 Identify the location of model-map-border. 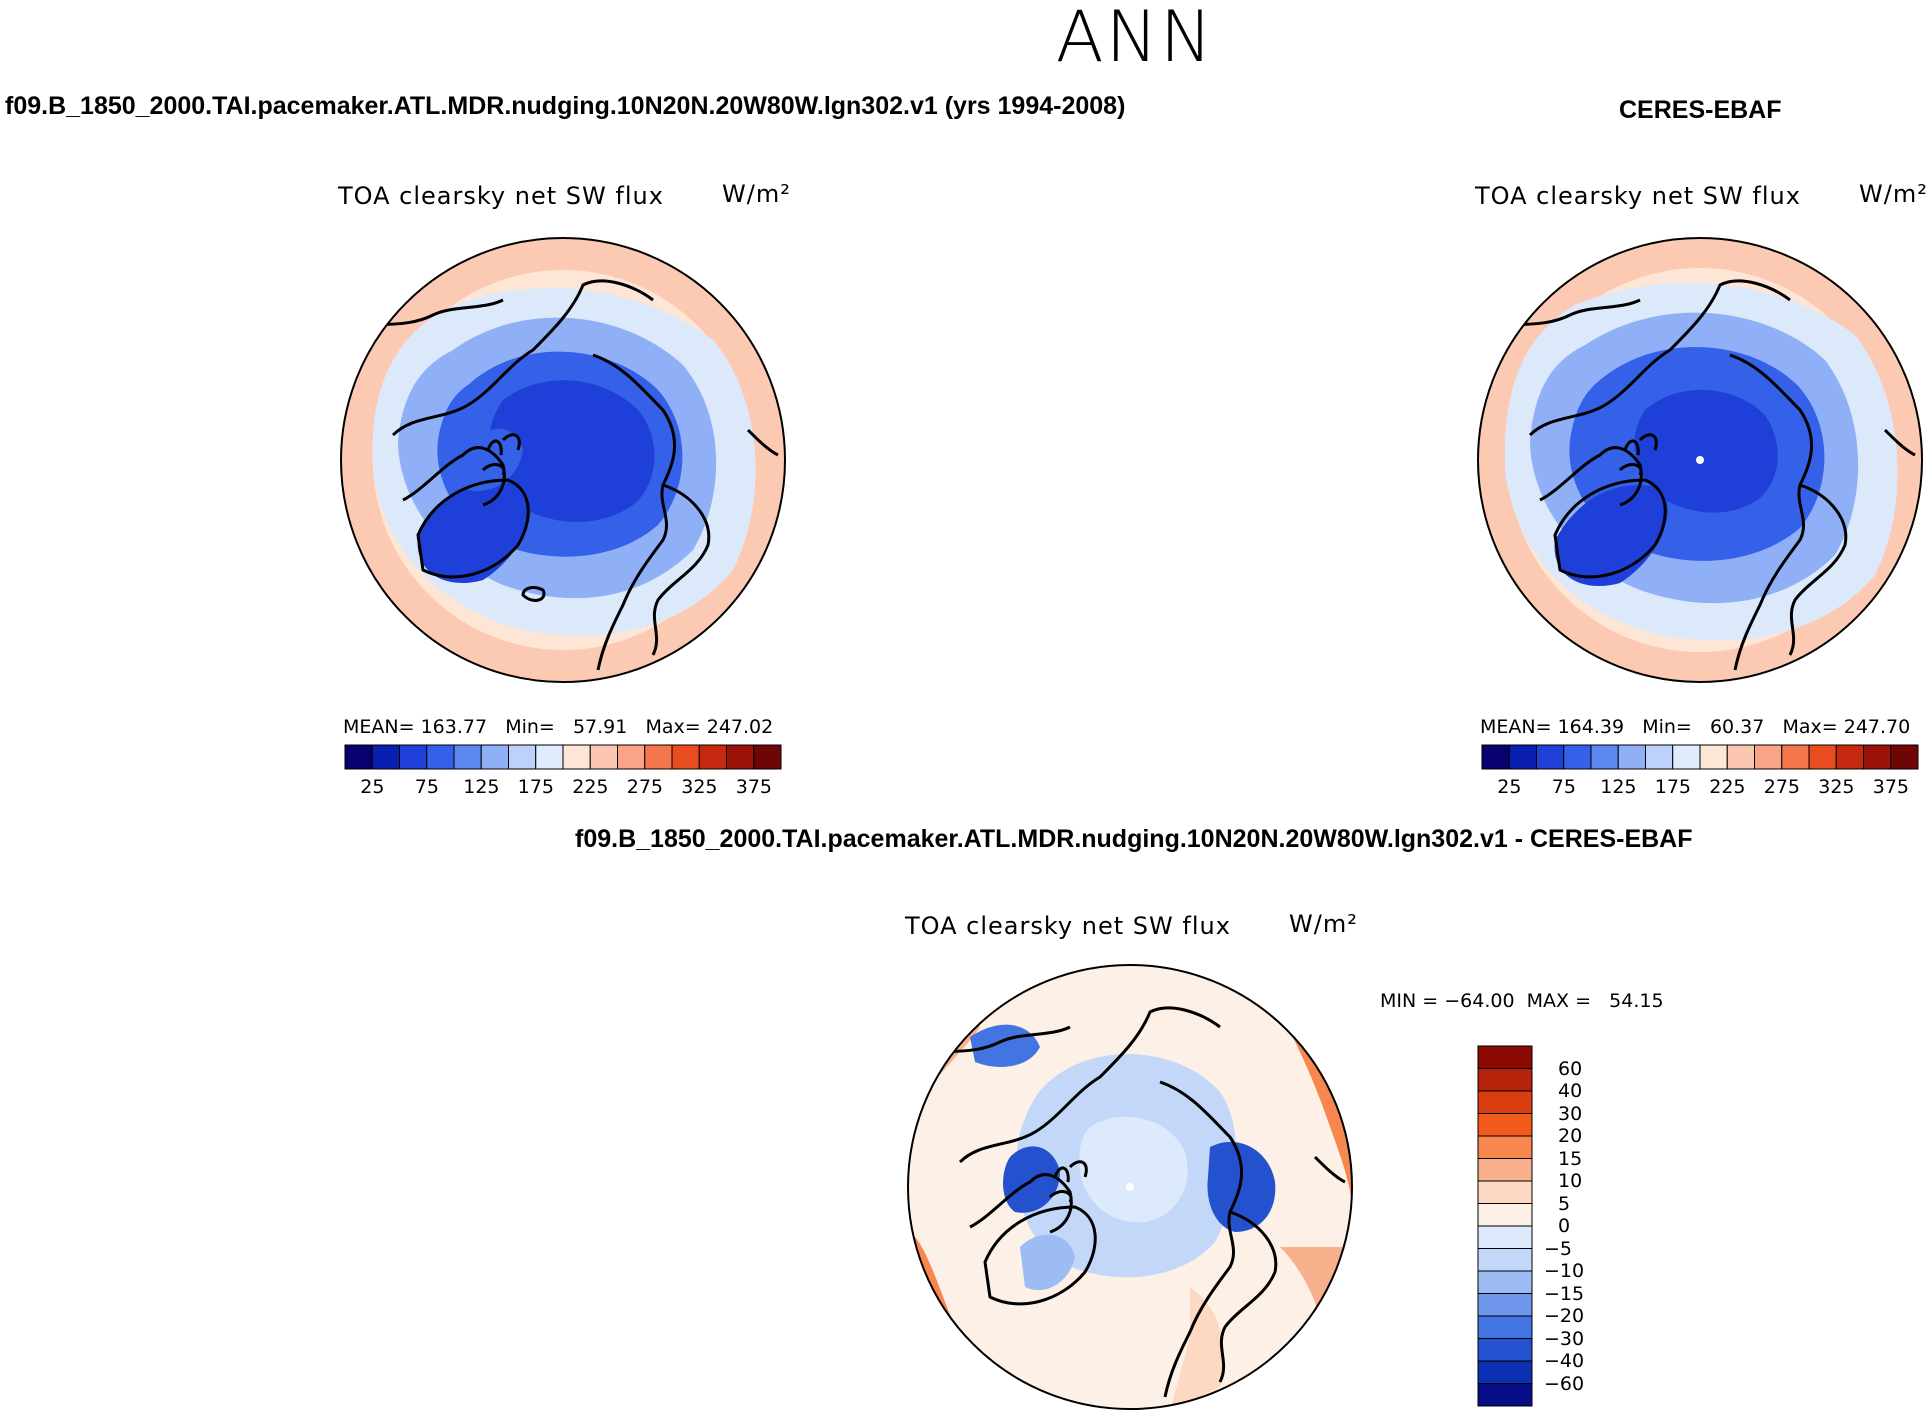
(563, 460).